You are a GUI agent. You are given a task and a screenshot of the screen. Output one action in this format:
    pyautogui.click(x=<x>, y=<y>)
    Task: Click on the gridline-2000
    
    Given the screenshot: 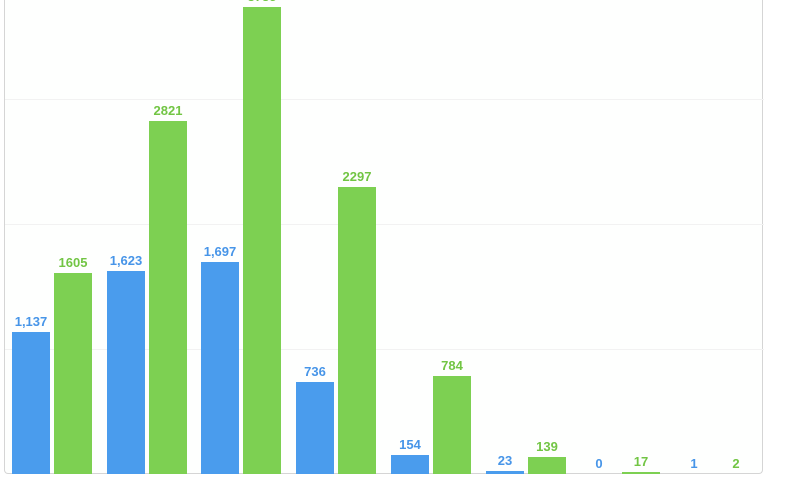 What is the action you would take?
    pyautogui.click(x=384, y=224)
    